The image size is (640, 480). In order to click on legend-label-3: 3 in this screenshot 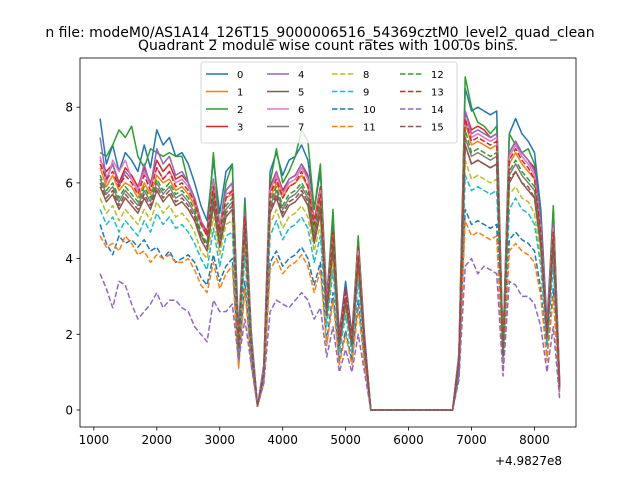, I will do `click(240, 128)`.